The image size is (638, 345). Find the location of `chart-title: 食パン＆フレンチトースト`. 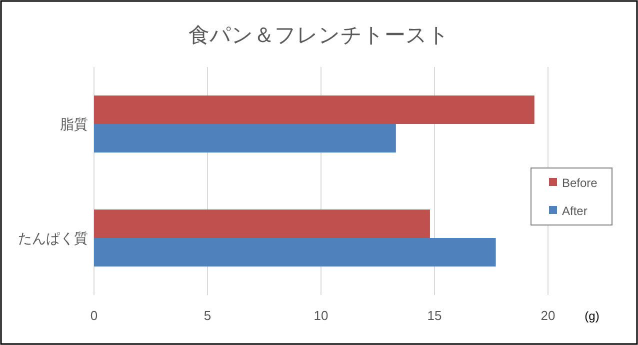

chart-title: 食パン＆フレンチトースト is located at coordinates (319, 35).